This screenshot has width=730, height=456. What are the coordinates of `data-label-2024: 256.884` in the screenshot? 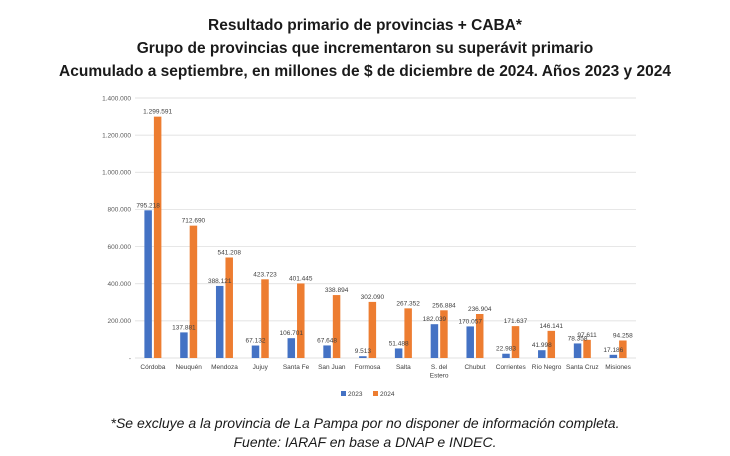 It's located at (444, 305).